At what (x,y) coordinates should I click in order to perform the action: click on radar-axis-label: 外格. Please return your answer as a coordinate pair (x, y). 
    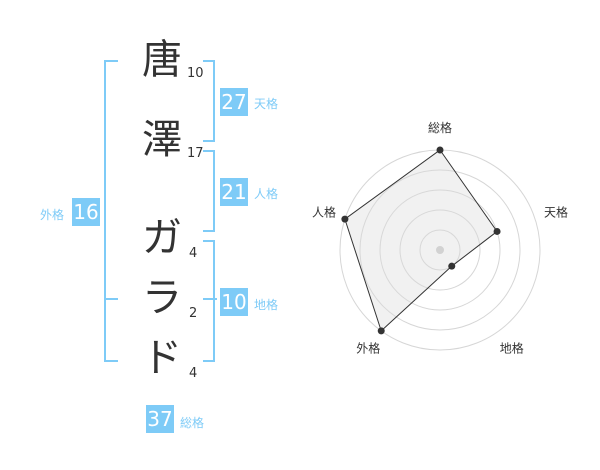
    Looking at the image, I should click on (368, 348).